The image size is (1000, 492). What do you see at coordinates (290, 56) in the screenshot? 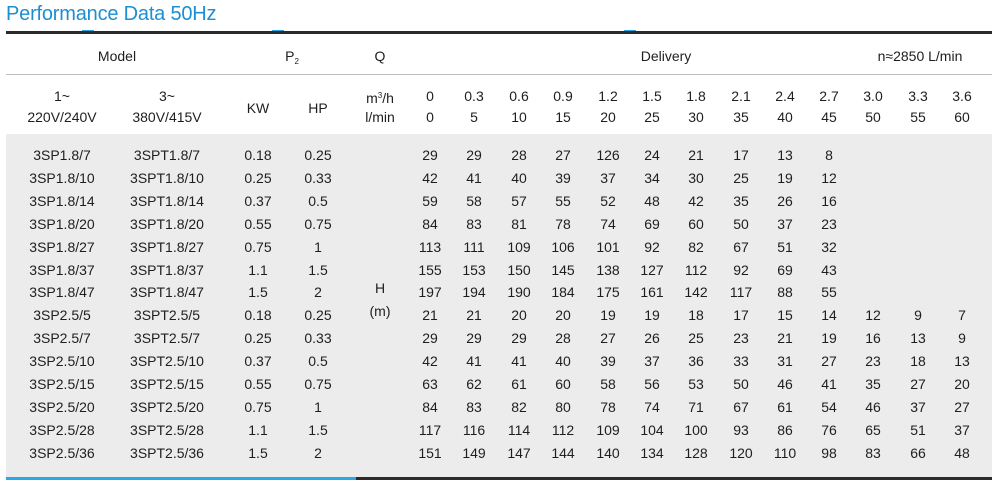
I see `p2-label: P` at bounding box center [290, 56].